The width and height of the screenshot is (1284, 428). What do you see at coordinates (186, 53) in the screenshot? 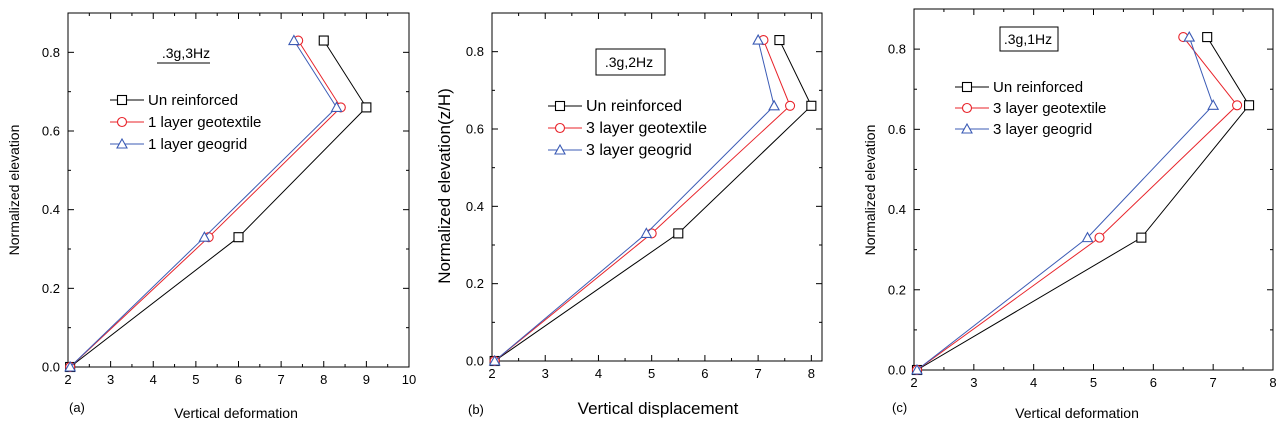
I see `test-condition-label: .3g,3Hz` at bounding box center [186, 53].